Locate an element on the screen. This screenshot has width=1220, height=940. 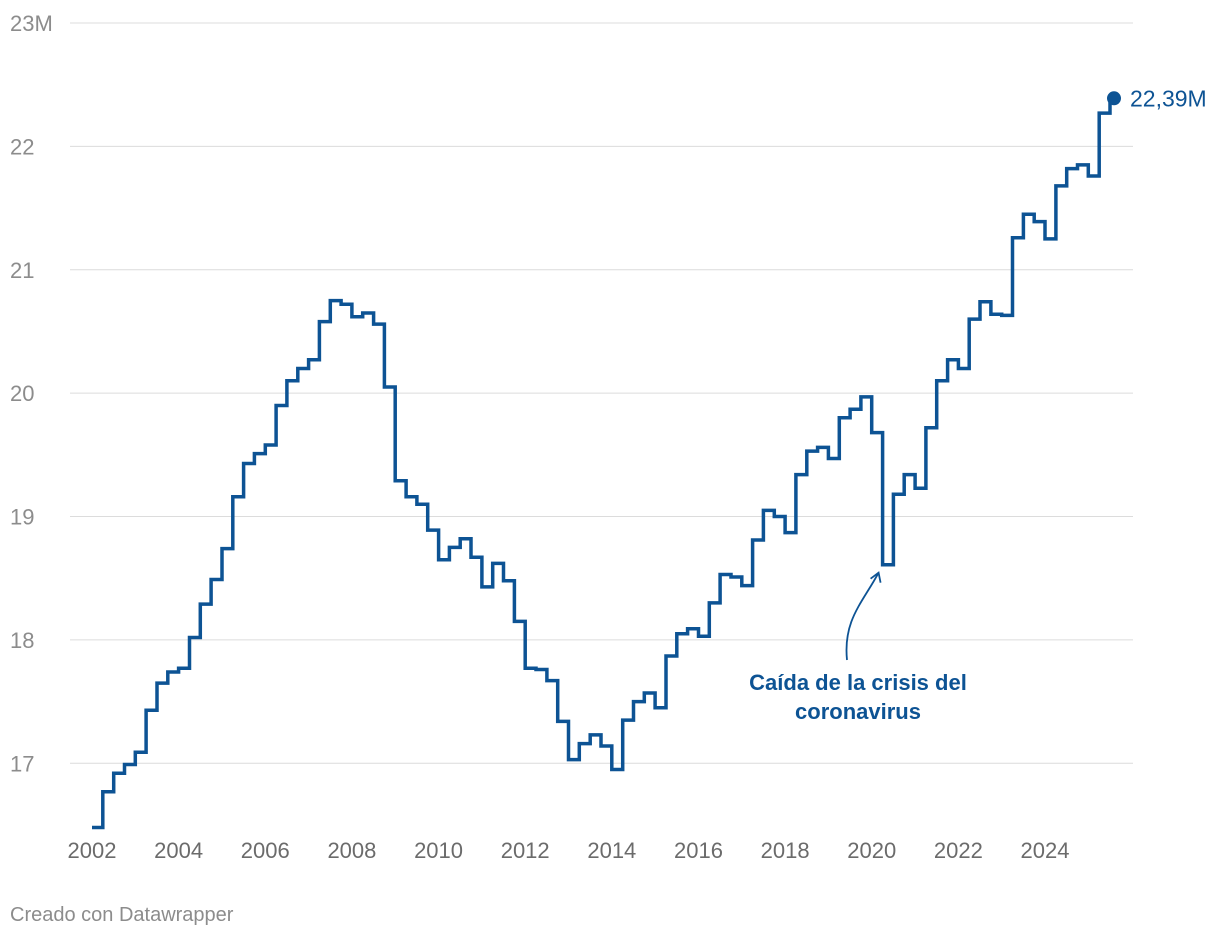
y-tick-label-17: 17 is located at coordinates (22, 763).